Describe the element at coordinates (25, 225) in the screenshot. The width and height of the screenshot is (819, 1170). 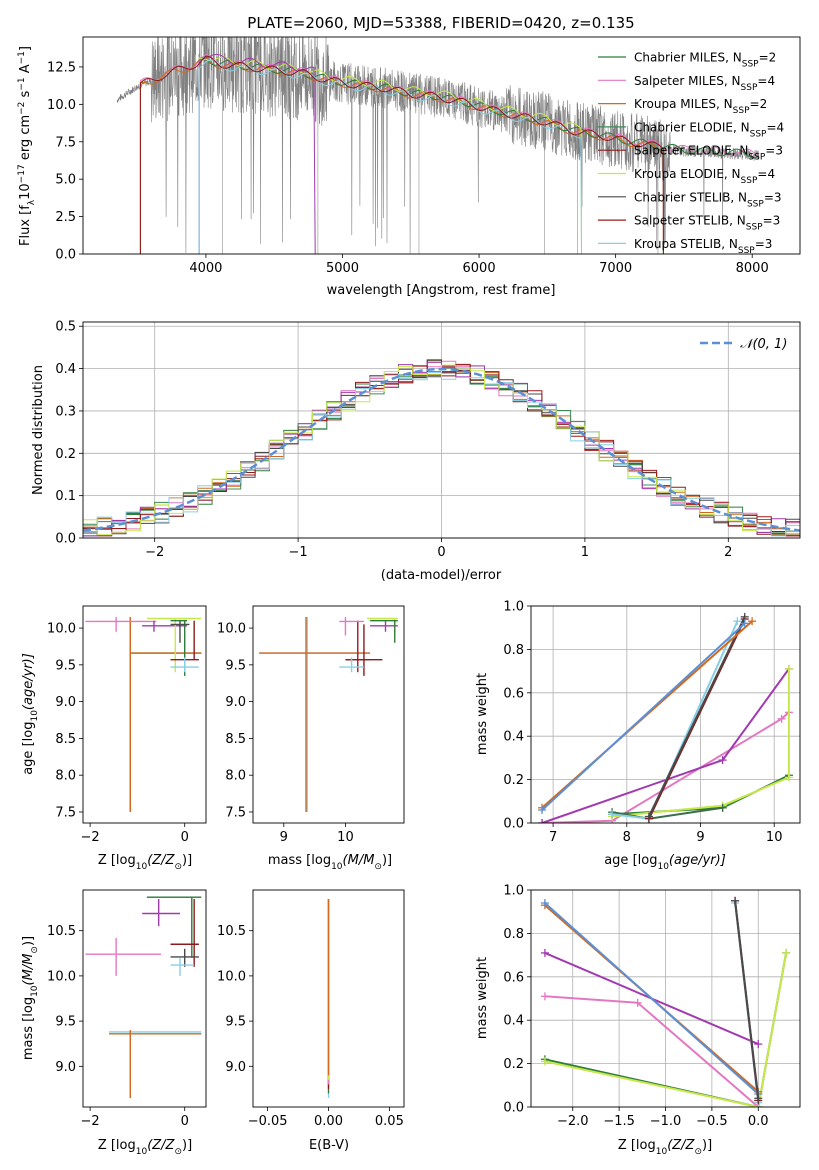
I see `y-axis-label-part: Flux [f` at that location.